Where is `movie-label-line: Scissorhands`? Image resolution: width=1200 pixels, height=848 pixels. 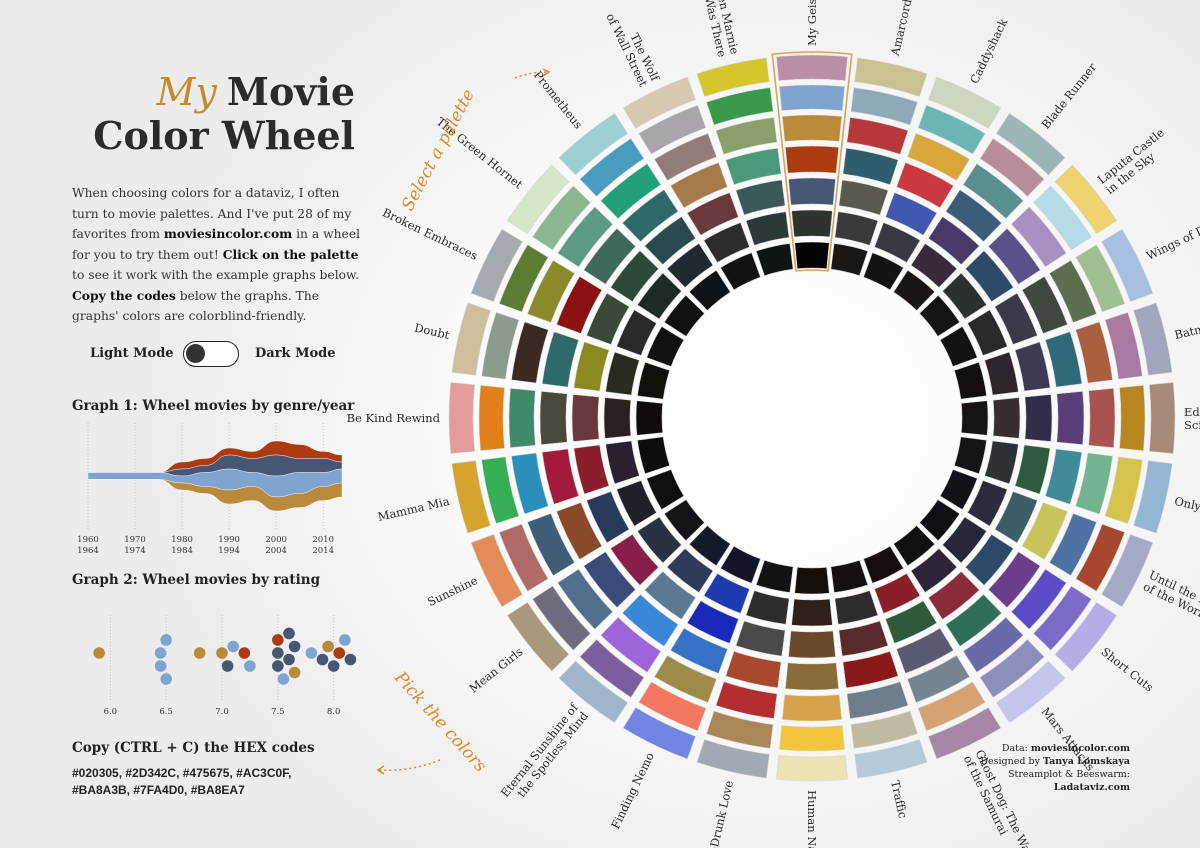
movie-label-line: Scissorhands is located at coordinates (1192, 425).